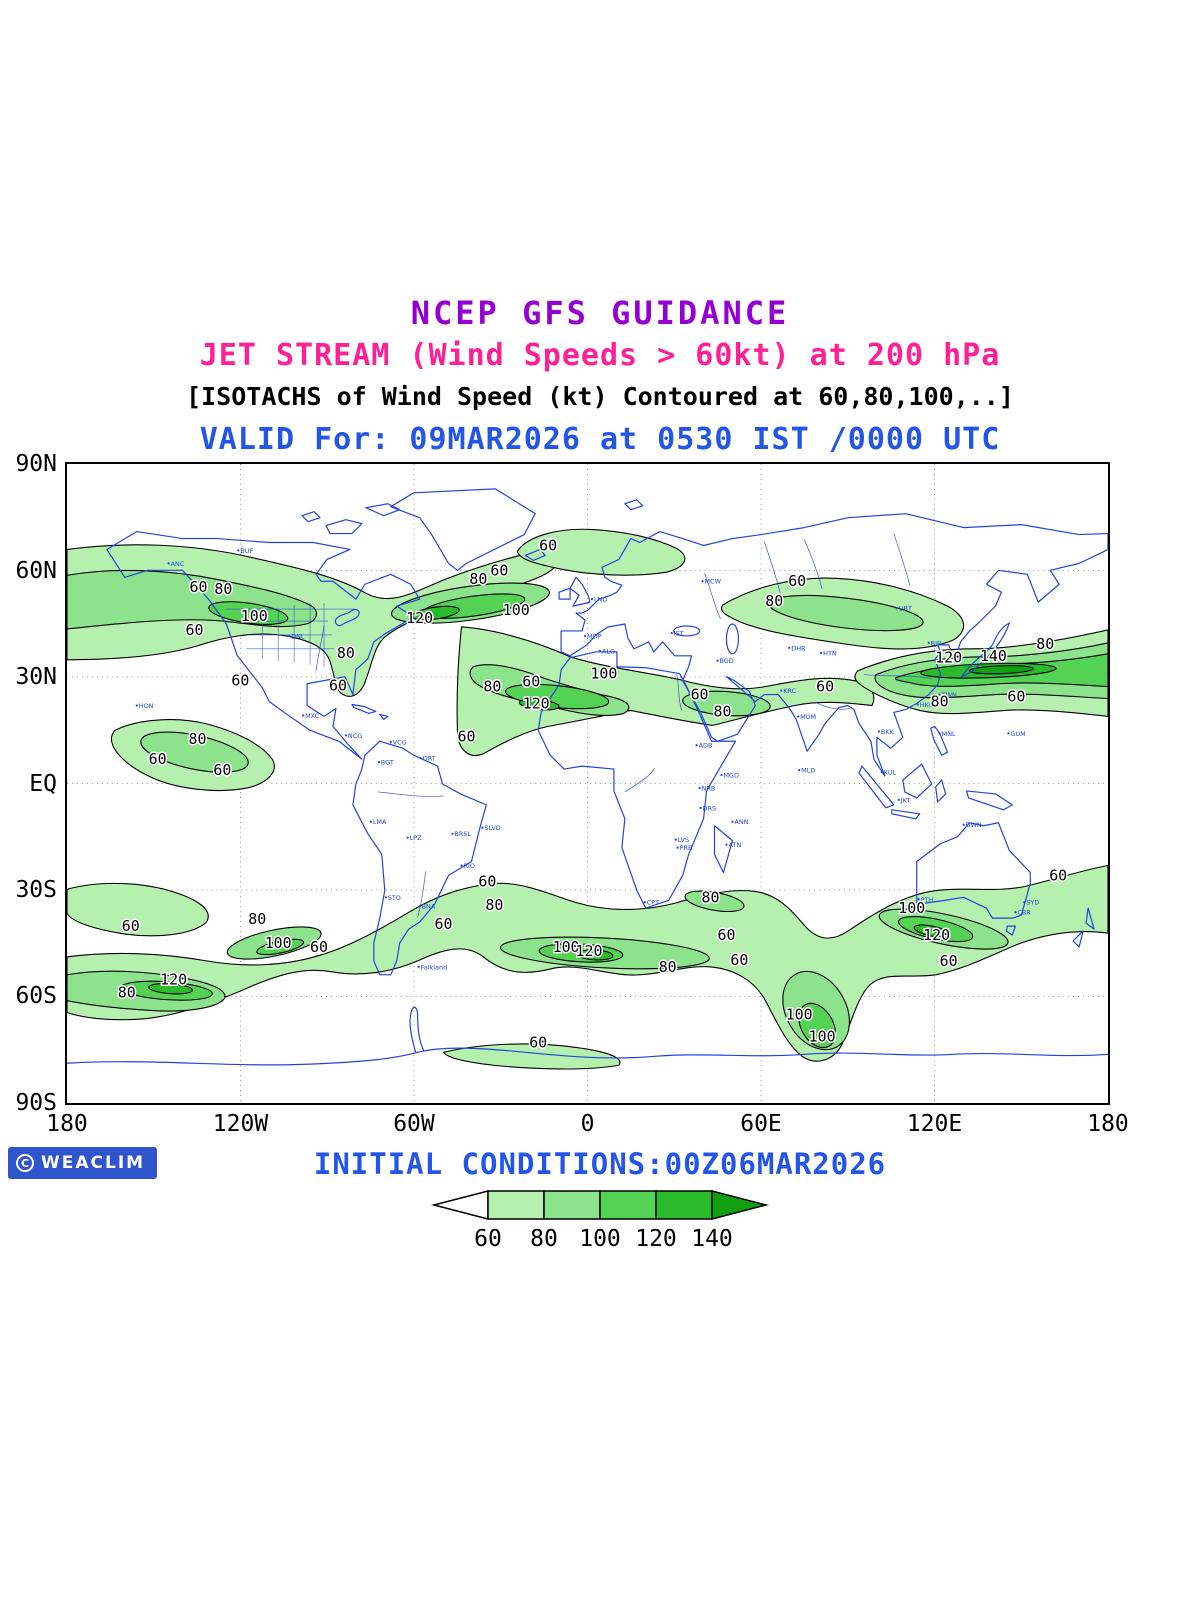 The image size is (1200, 1600). What do you see at coordinates (993, 656) in the screenshot?
I see `isotach-label: 140` at bounding box center [993, 656].